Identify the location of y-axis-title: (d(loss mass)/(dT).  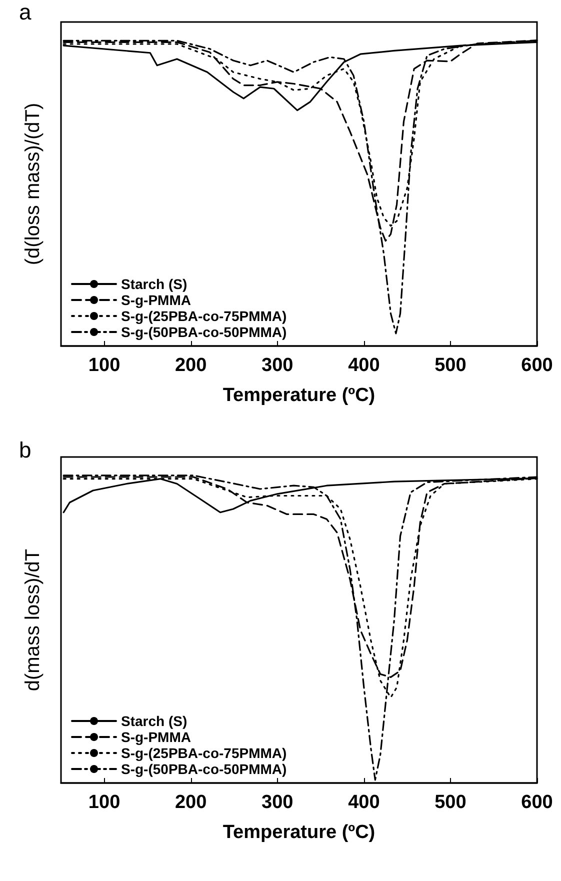
(33, 184).